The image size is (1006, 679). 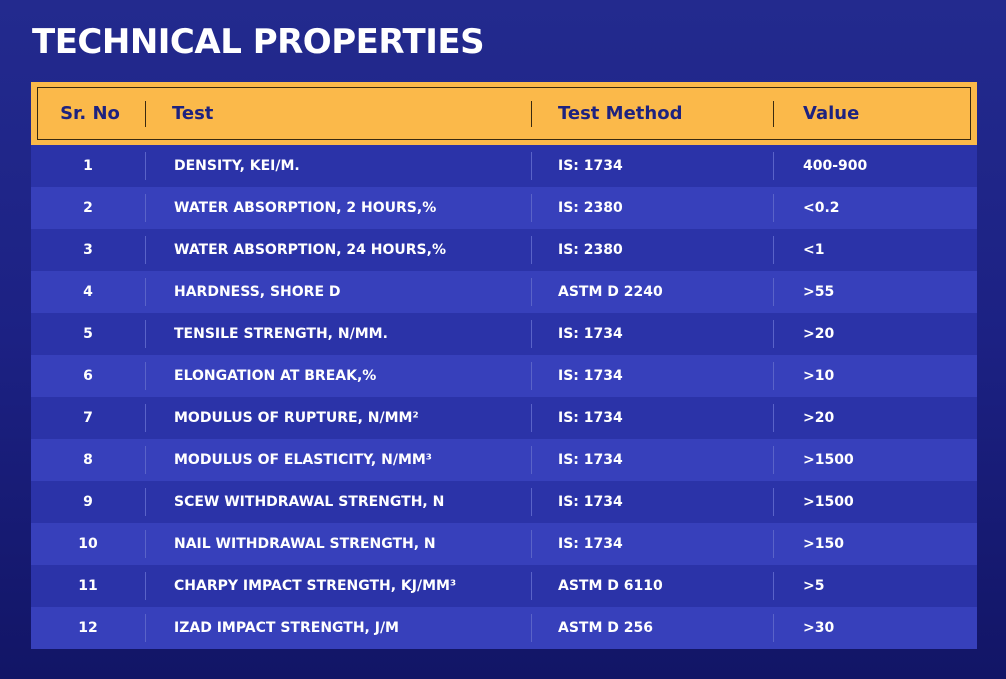 What do you see at coordinates (610, 292) in the screenshot?
I see `test-method-cell: ASTM D 2240` at bounding box center [610, 292].